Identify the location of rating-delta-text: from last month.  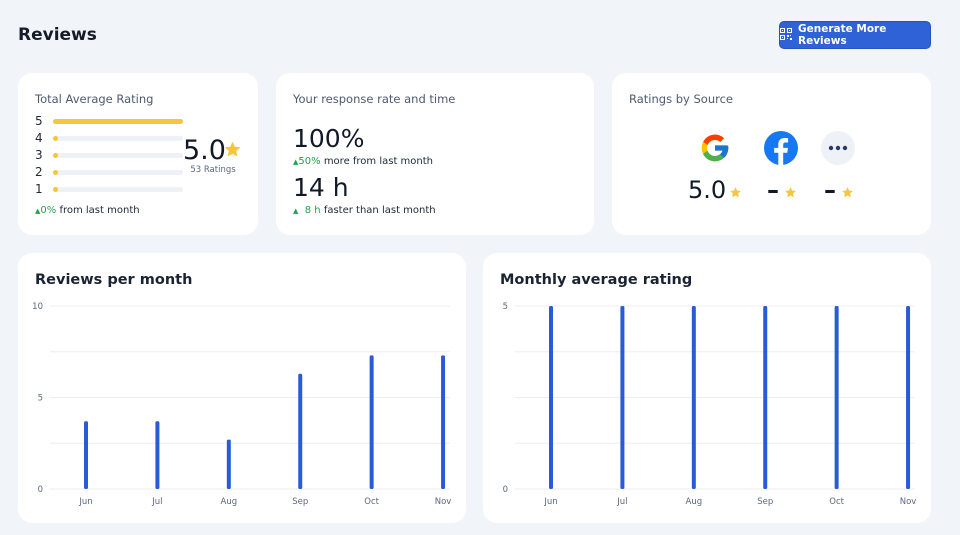
(99, 210).